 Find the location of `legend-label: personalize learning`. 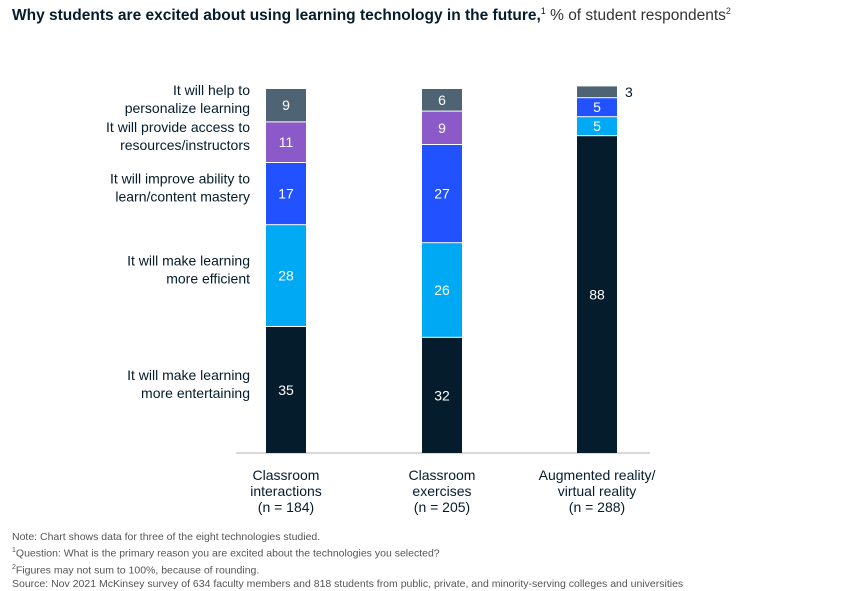

legend-label: personalize learning is located at coordinates (187, 108).